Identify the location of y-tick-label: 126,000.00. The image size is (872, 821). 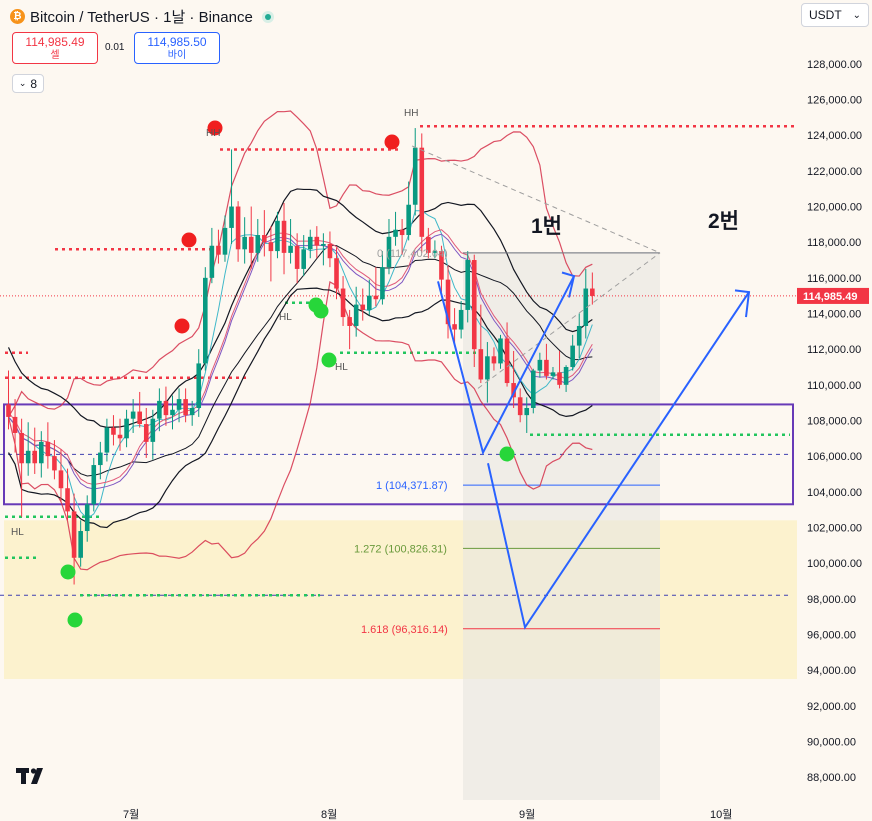
(834, 101).